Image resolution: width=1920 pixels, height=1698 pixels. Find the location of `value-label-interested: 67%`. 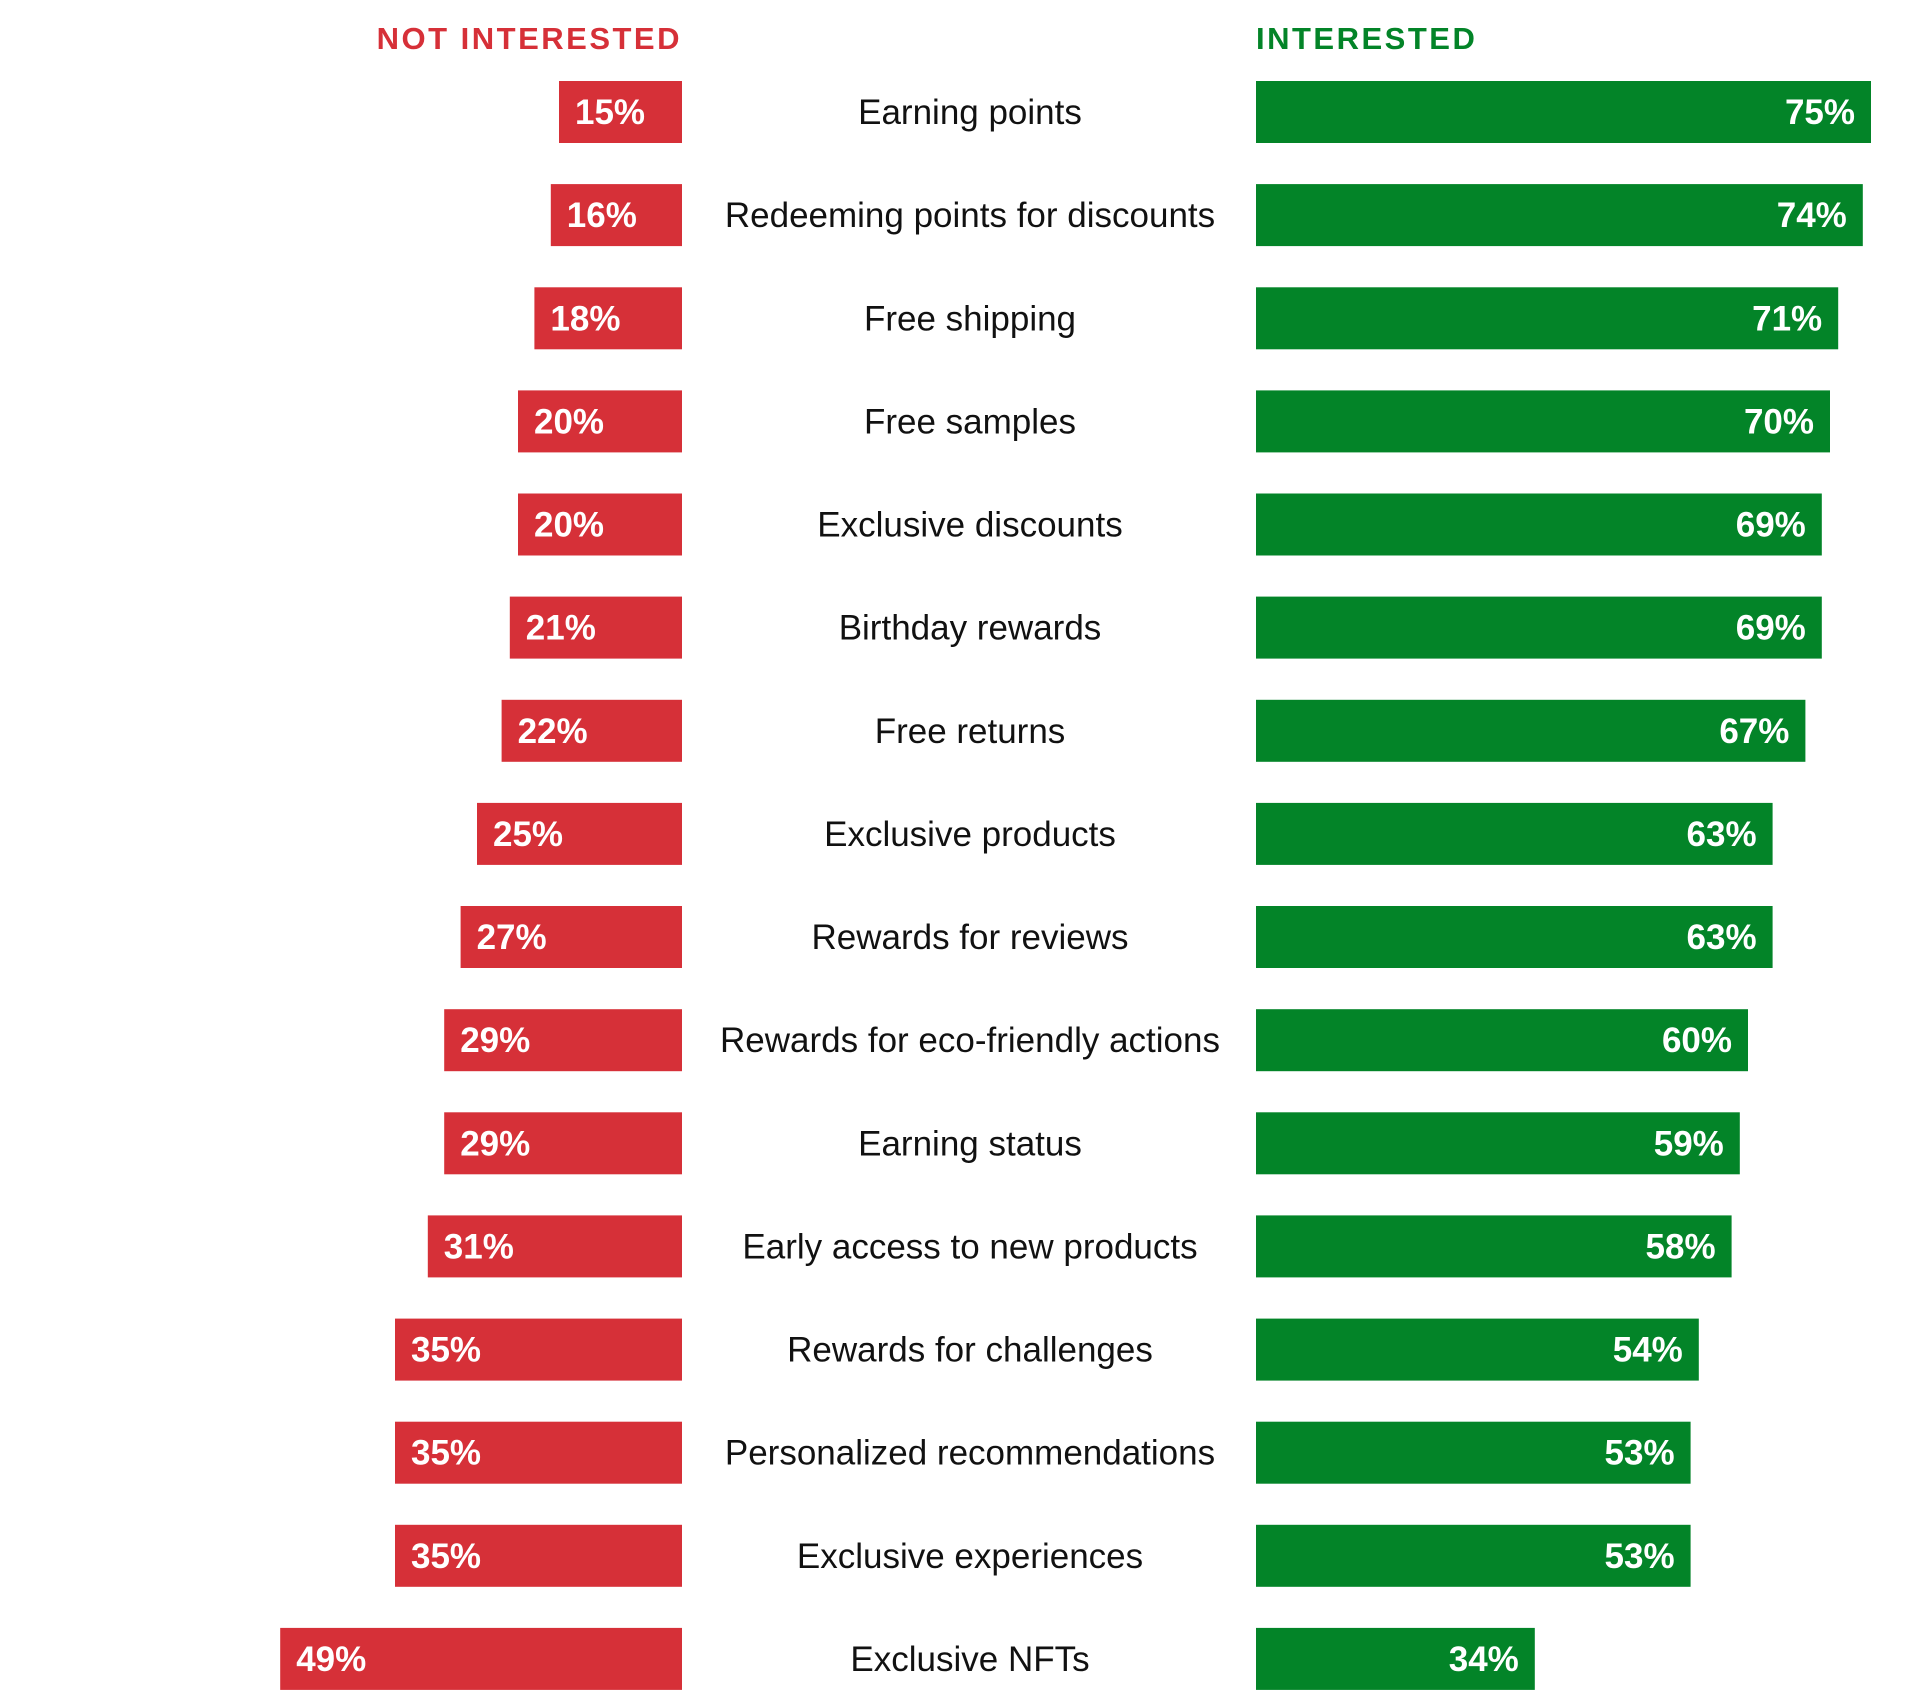

value-label-interested: 67% is located at coordinates (1754, 731).